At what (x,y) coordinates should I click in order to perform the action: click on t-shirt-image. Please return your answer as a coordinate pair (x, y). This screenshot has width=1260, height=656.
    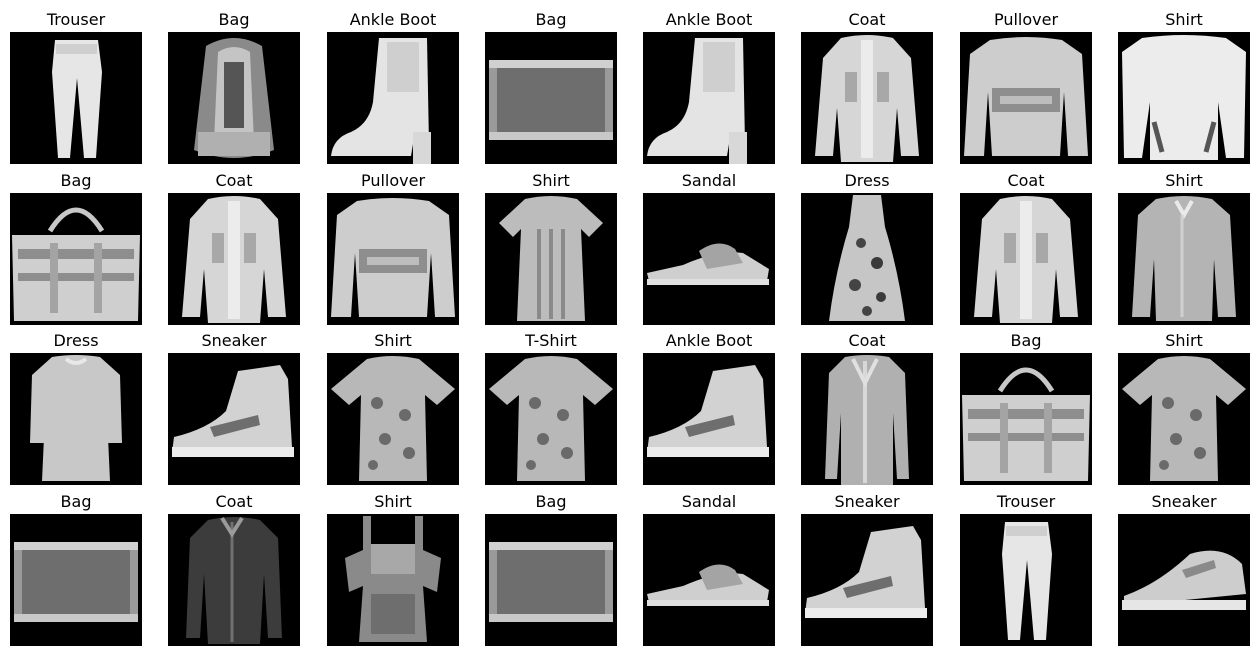
    Looking at the image, I should click on (551, 419).